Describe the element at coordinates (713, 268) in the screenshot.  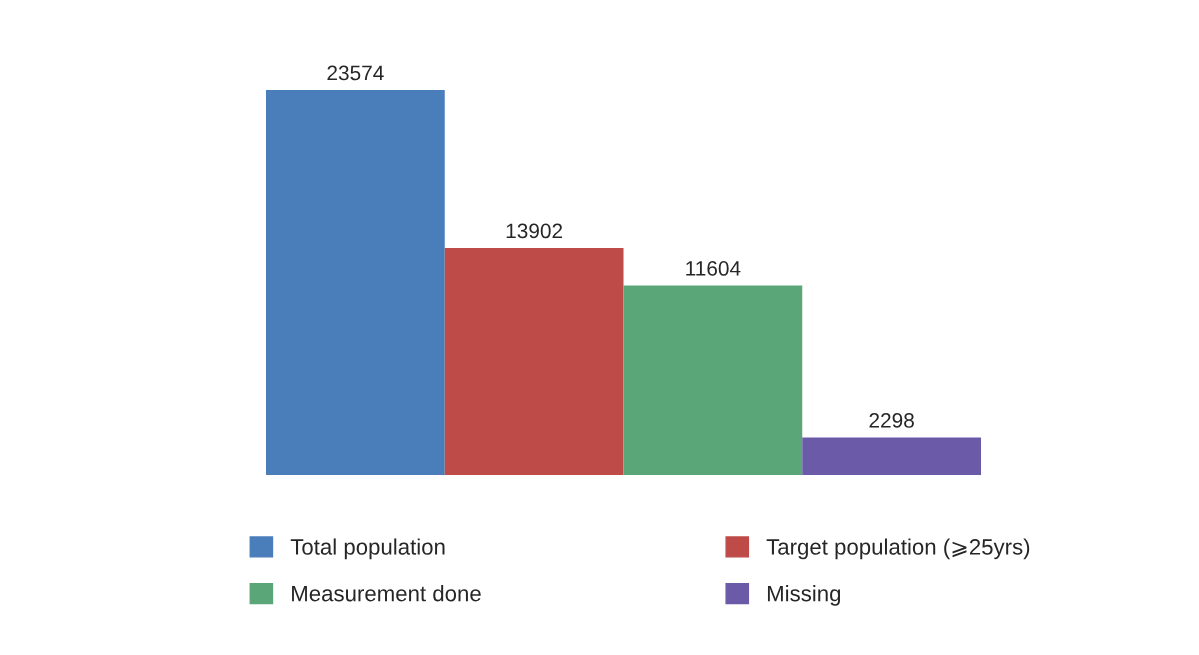
I see `data-label: 11604` at that location.